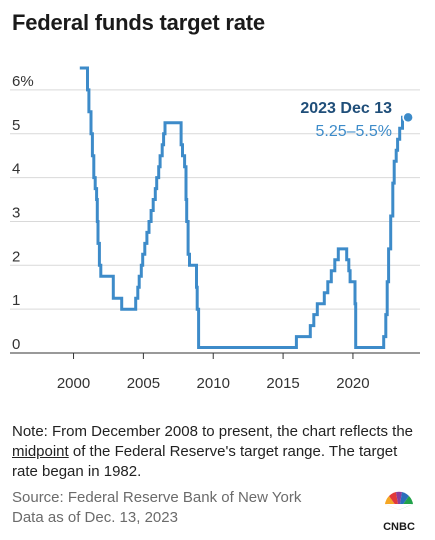  What do you see at coordinates (213, 372) in the screenshot?
I see `x-axis-ticks: 2000 2005 2010 2015 2020` at bounding box center [213, 372].